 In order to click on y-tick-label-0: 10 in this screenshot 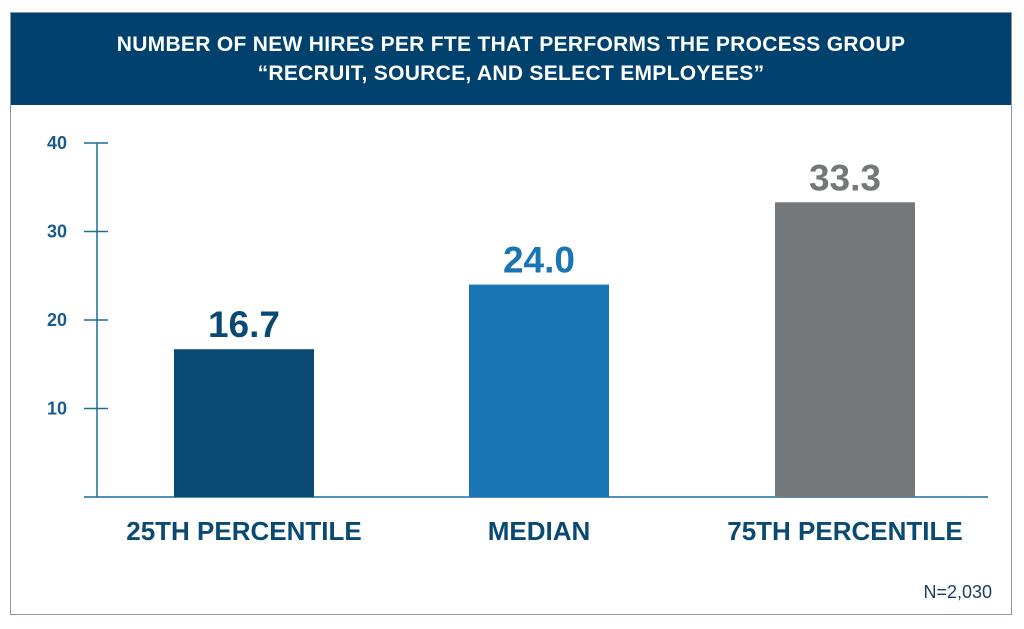, I will do `click(57, 409)`.